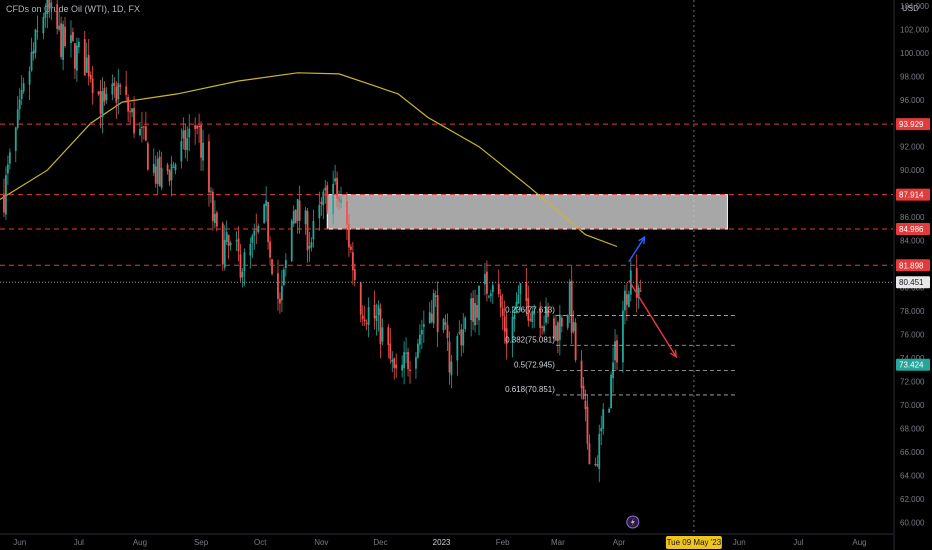 The width and height of the screenshot is (932, 550). Describe the element at coordinates (642, 240) in the screenshot. I see `blue-arrow-head` at that location.